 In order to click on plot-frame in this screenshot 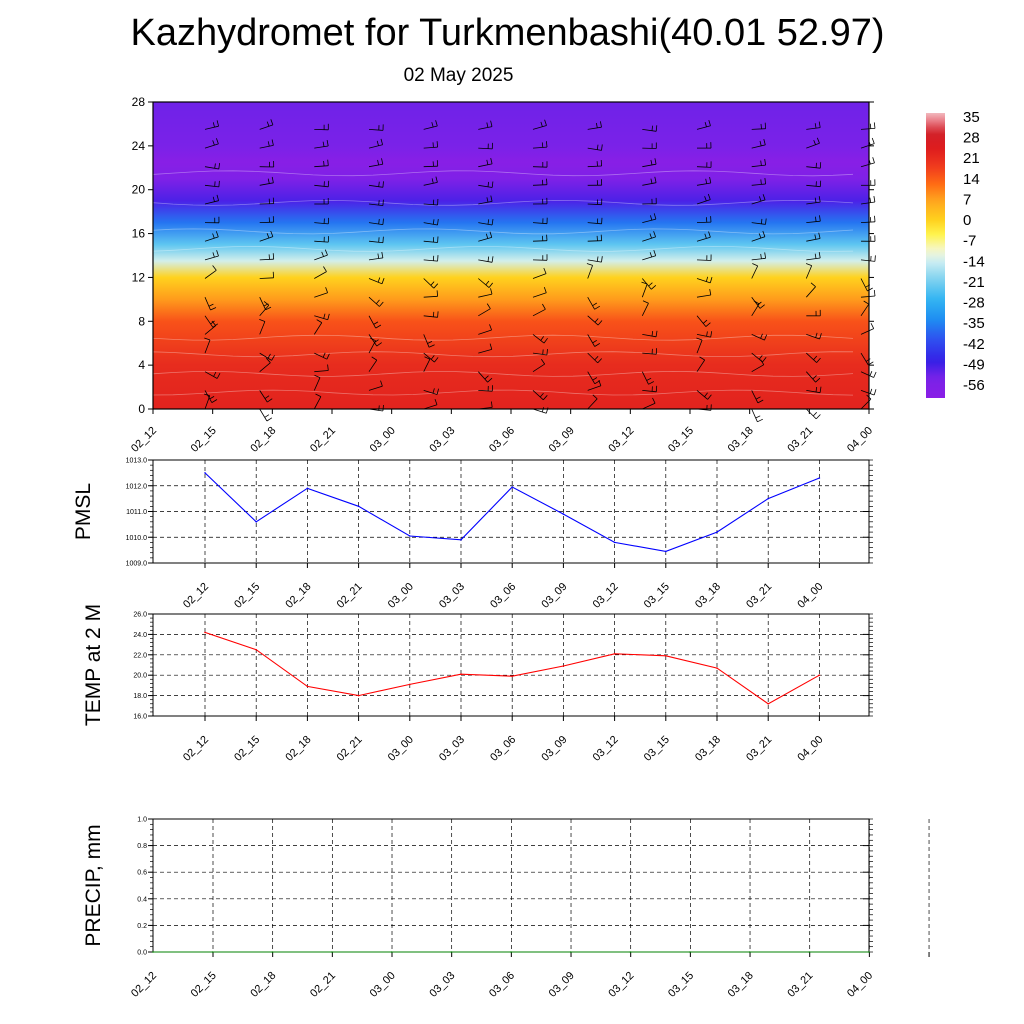, I will do `click(511, 665)`.